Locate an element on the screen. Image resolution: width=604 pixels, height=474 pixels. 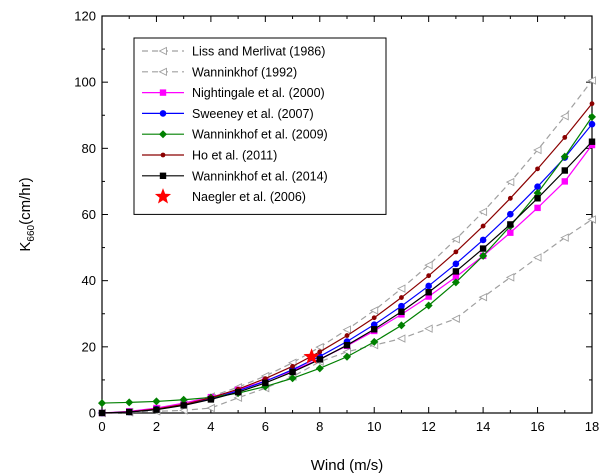
x-tick-label: 4 is located at coordinates (210, 426).